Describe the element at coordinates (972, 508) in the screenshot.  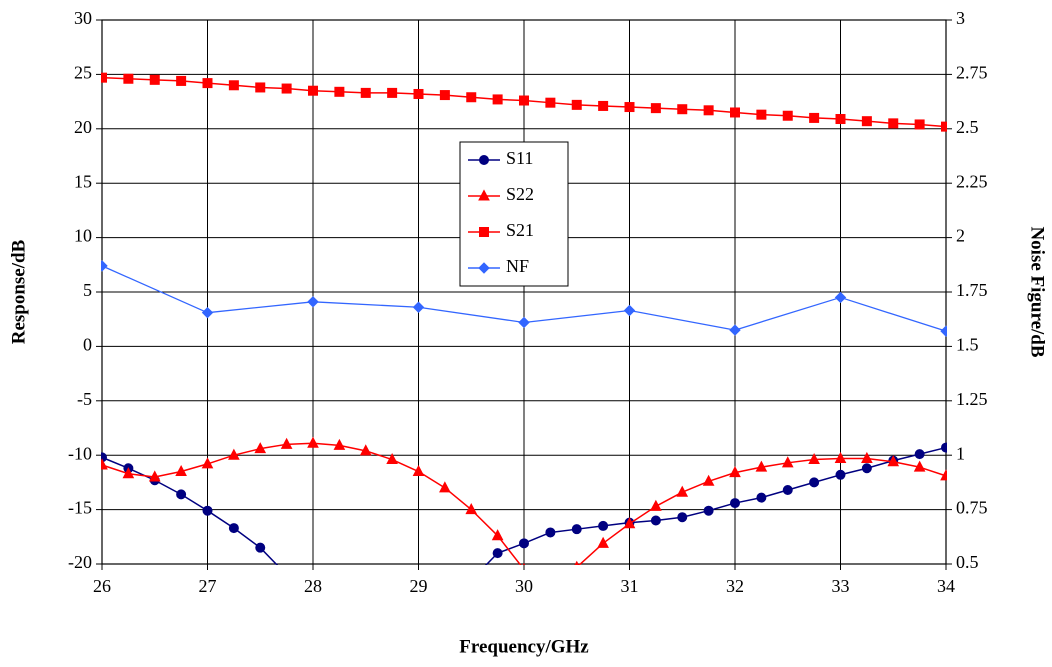
I see `y2-tick-label: 0.75` at that location.